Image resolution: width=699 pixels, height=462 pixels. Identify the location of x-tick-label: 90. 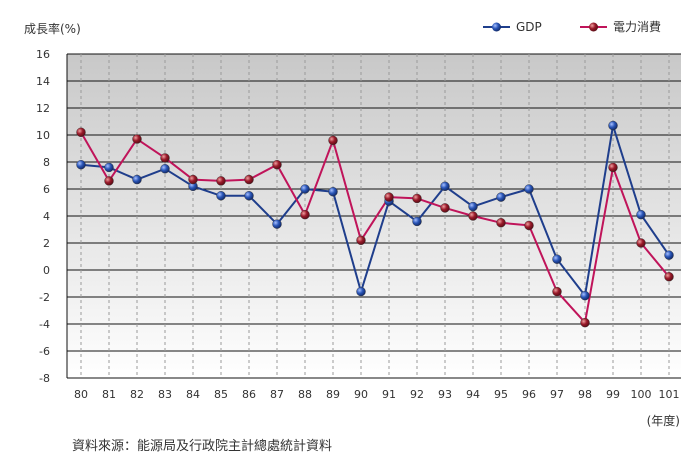
(361, 394).